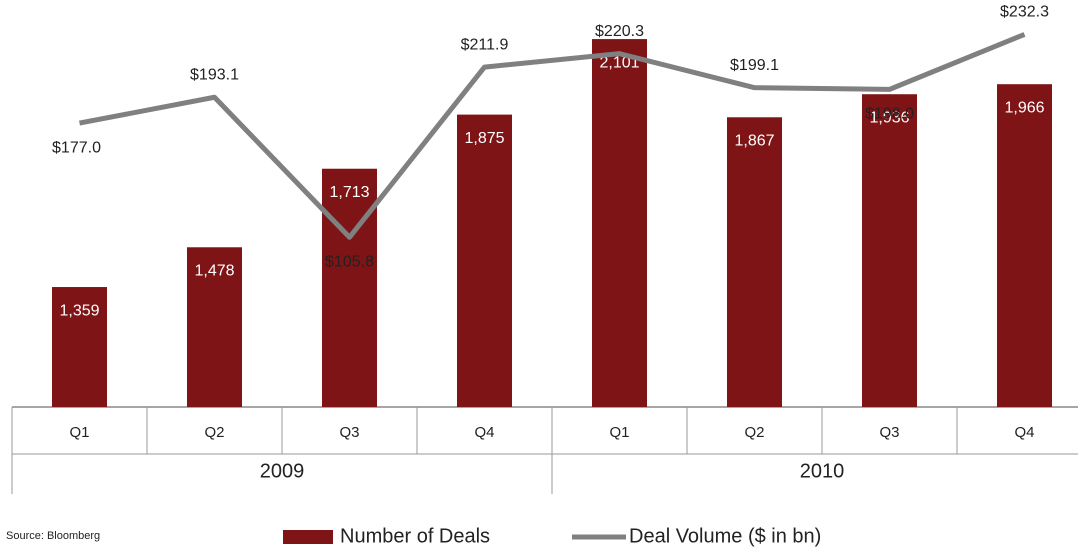  I want to click on legend-label: Number of Deals, so click(415, 536).